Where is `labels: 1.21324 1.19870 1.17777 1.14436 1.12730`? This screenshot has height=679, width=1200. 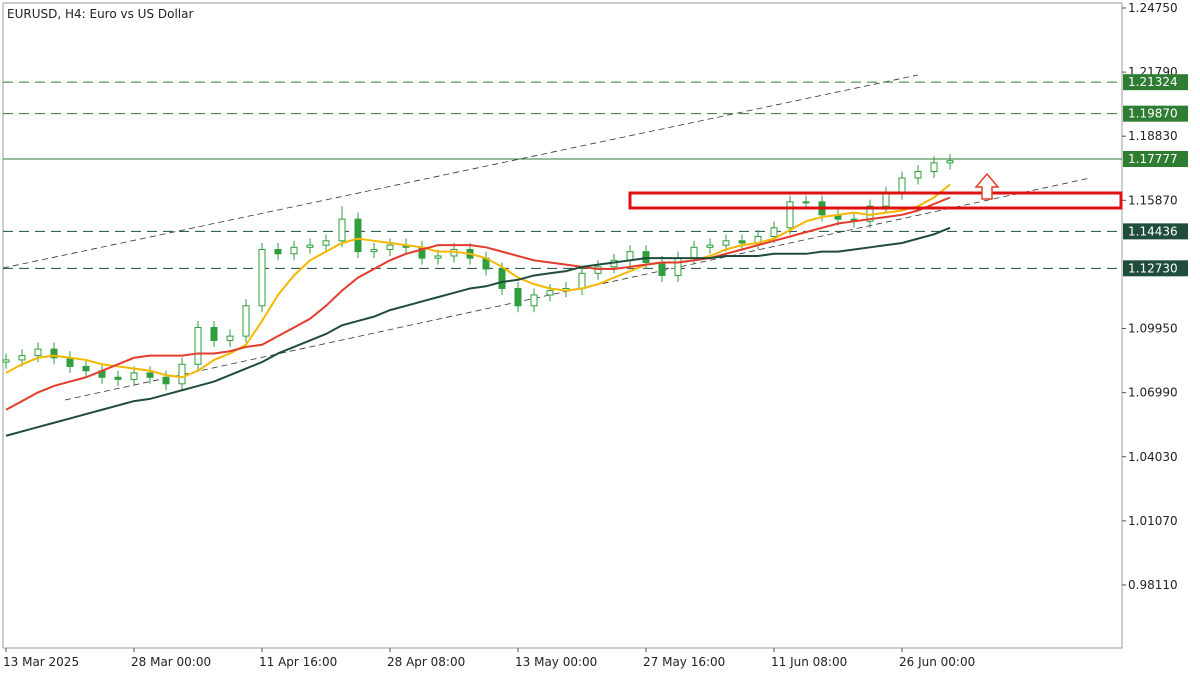
labels: 1.21324 1.19870 1.17777 1.14436 1.12730 is located at coordinates (1155, 175).